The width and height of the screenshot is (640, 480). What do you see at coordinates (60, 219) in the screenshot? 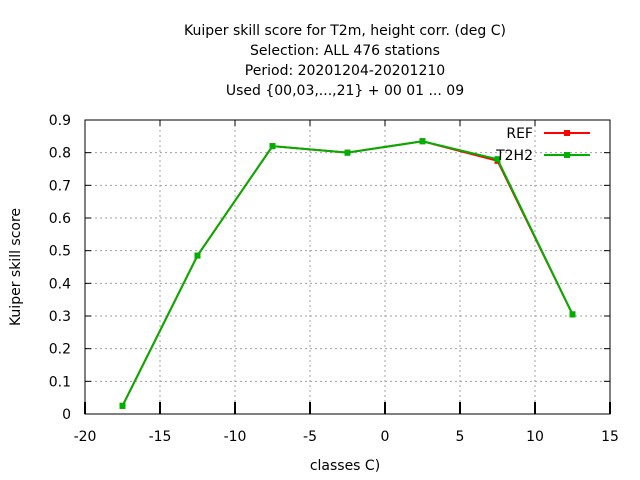
I see `y-tick-label: 0.6` at bounding box center [60, 219].